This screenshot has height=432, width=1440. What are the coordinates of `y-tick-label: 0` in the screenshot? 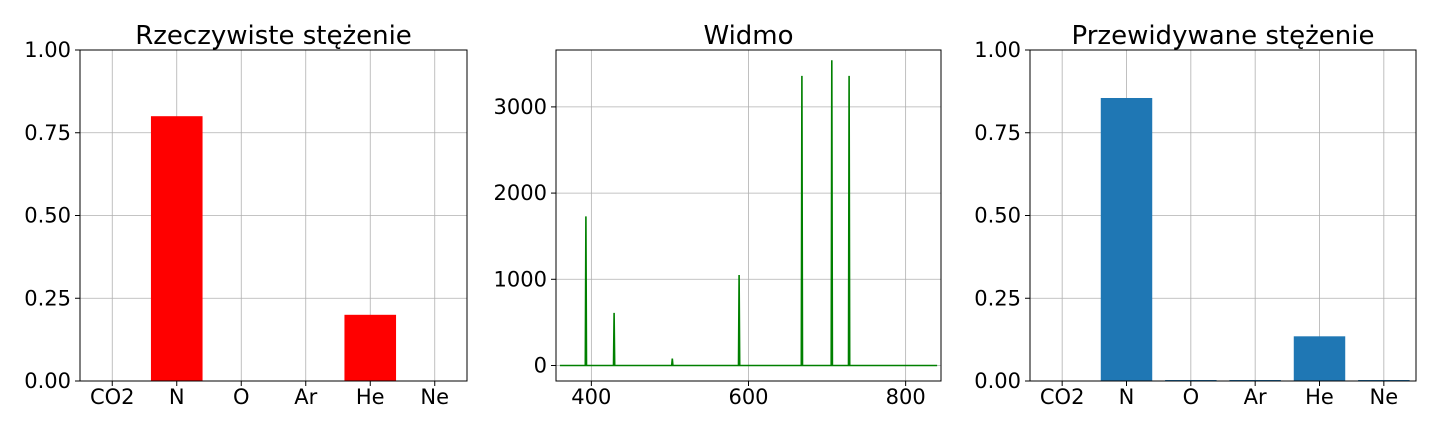 It's located at (540, 365).